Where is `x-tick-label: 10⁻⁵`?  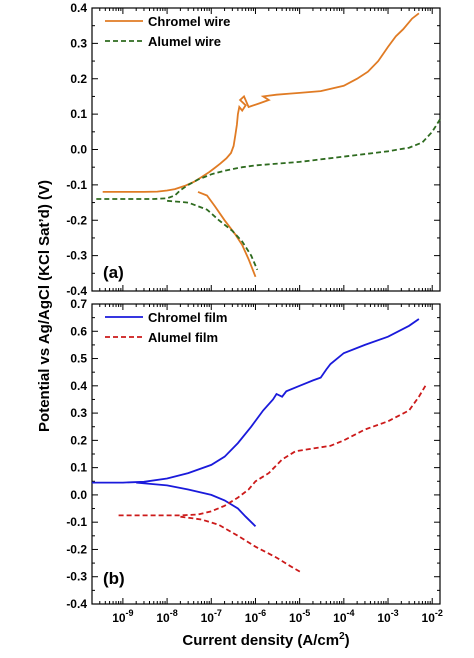 x-tick-label: 10⁻⁵ is located at coordinates (299, 616).